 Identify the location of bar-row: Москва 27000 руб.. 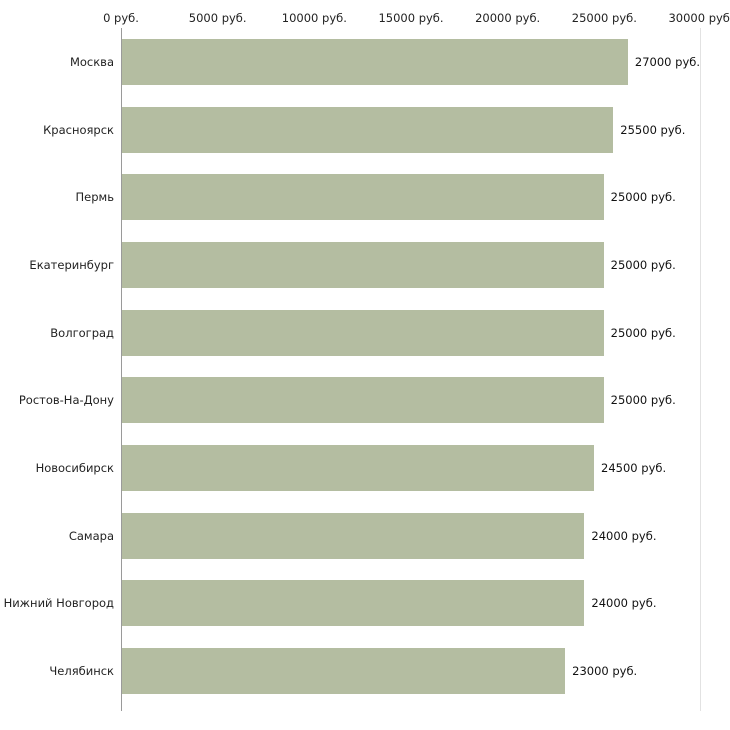
(385, 62).